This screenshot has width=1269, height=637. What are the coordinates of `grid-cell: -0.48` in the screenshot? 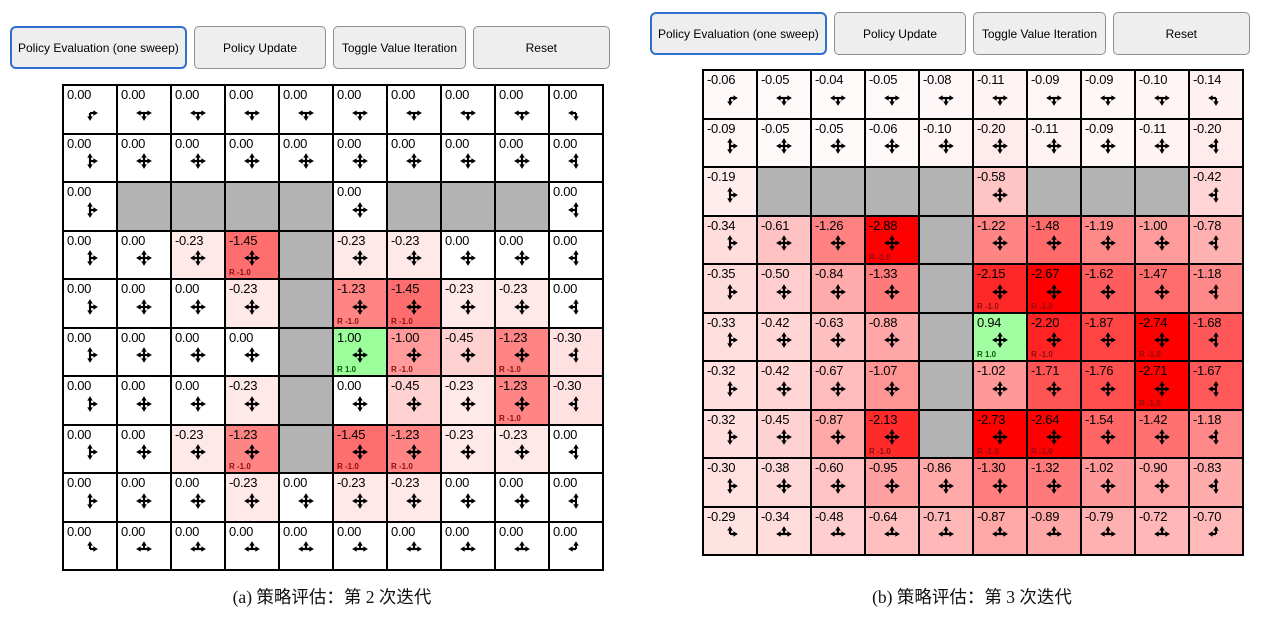 It's located at (838, 530).